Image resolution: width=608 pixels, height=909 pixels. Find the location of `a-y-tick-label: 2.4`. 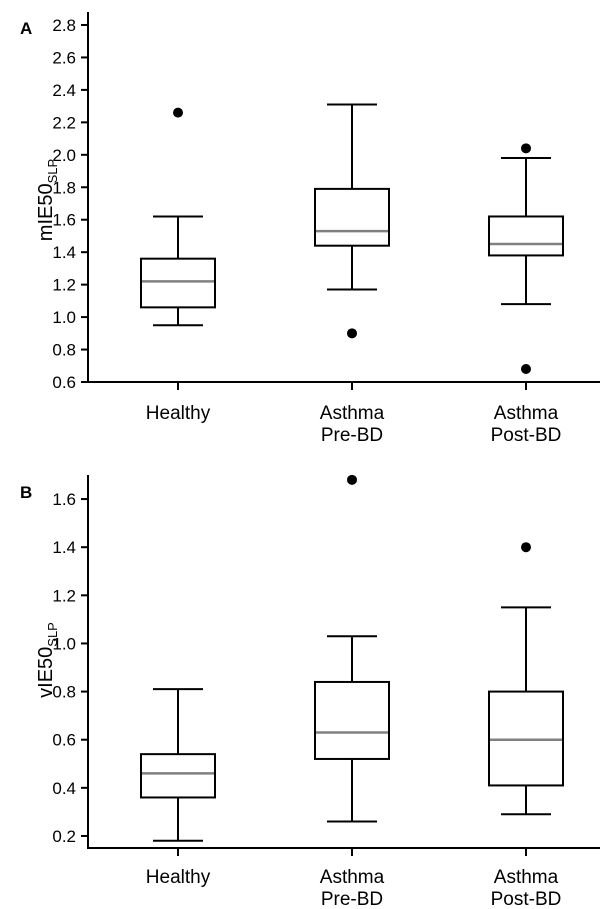

a-y-tick-label: 2.4 is located at coordinates (64, 90).